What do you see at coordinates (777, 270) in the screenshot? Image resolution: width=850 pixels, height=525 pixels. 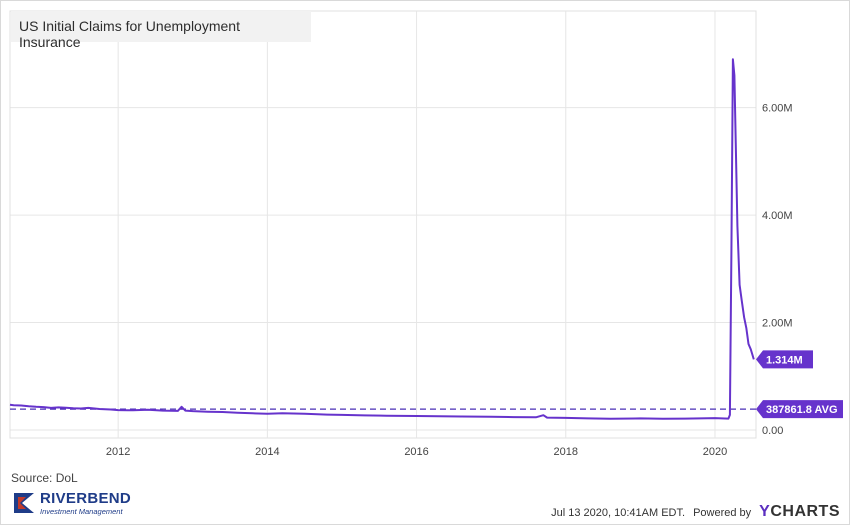 I see `y-tick-labels: 0.00 2.00M 4.00M 6.00M` at bounding box center [777, 270].